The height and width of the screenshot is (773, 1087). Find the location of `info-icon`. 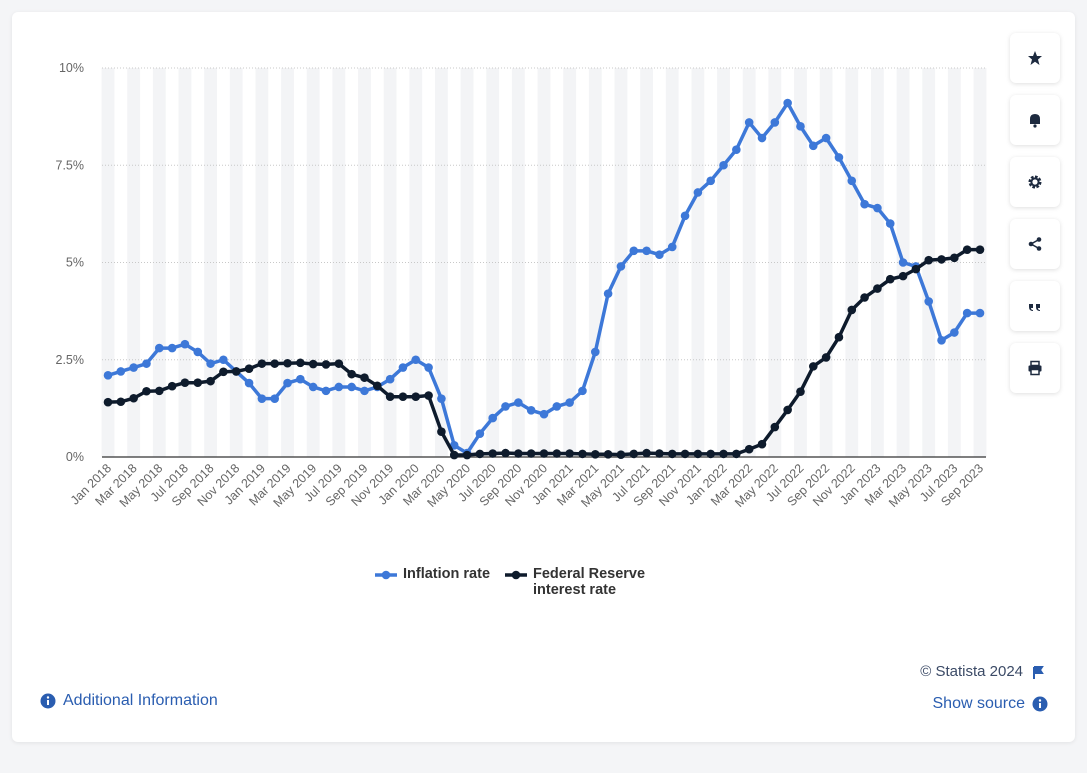

info-icon is located at coordinates (48, 701).